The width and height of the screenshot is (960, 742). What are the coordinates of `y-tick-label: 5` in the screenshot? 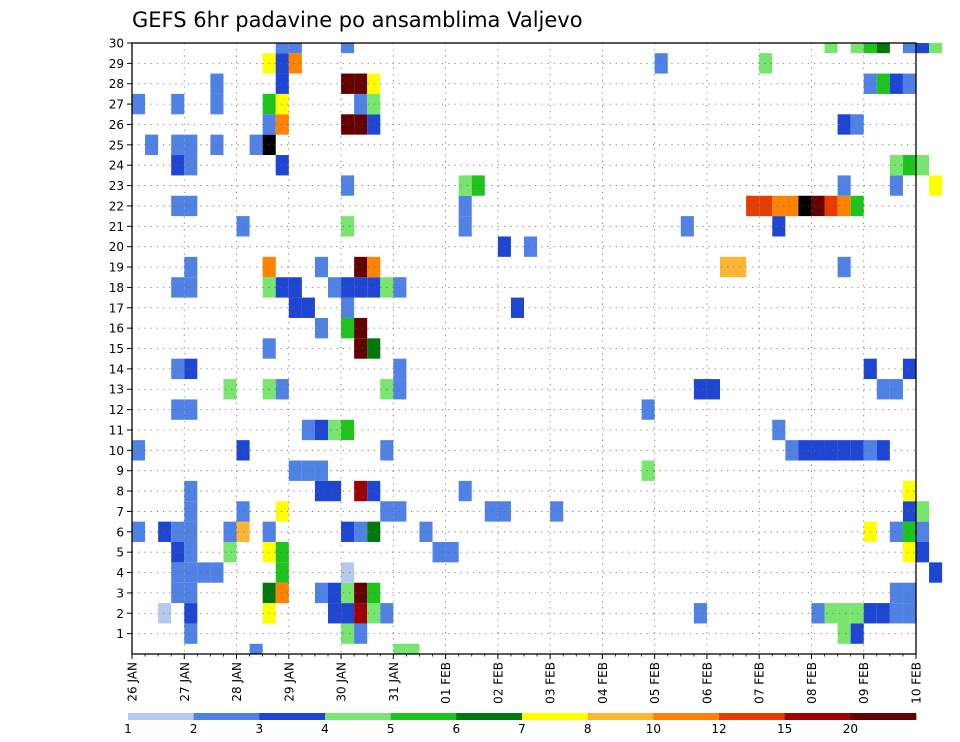 It's located at (120, 553).